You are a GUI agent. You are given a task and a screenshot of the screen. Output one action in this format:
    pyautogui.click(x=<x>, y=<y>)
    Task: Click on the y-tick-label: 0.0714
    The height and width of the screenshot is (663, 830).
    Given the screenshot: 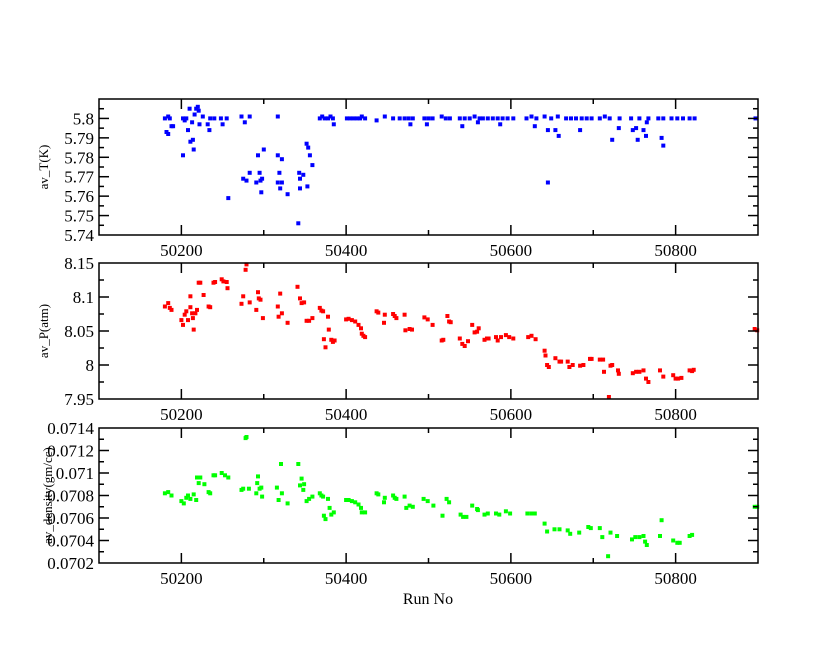 What is the action you would take?
    pyautogui.click(x=70, y=428)
    